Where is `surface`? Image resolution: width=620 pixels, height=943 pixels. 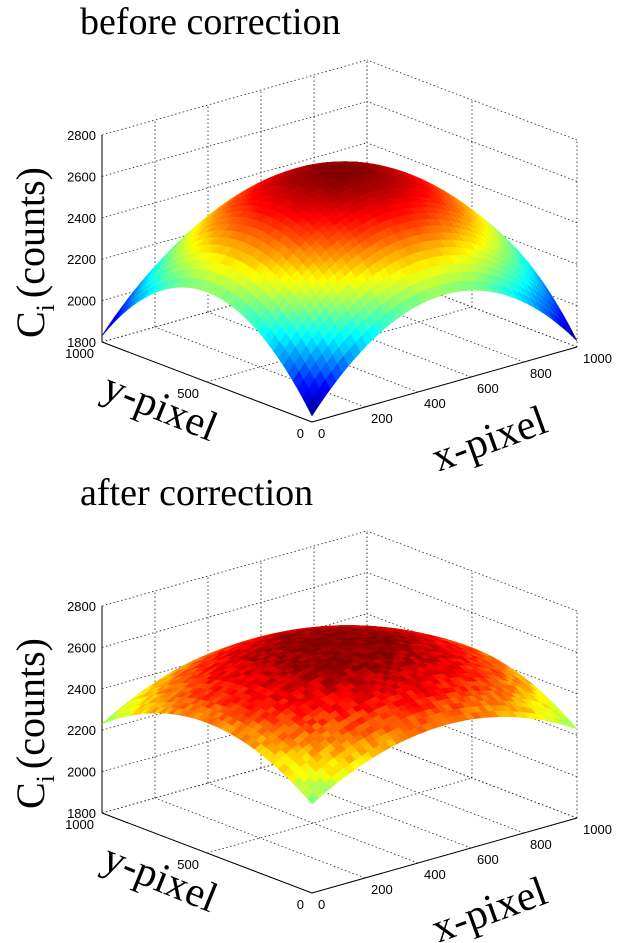
surface is located at coordinates (339, 715).